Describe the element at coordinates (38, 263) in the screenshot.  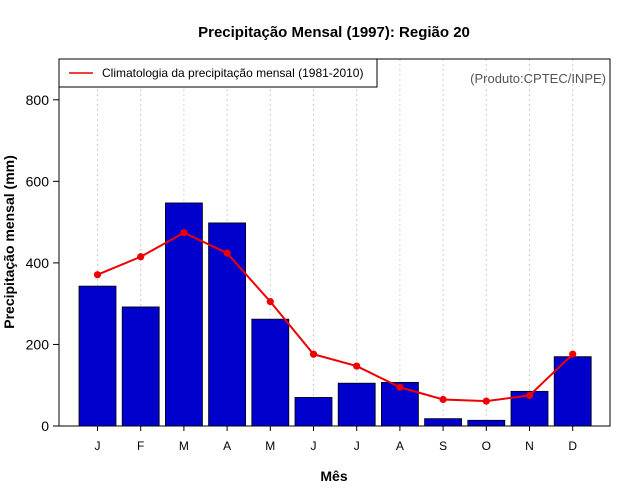
I see `y-tick-label-2: 400` at that location.